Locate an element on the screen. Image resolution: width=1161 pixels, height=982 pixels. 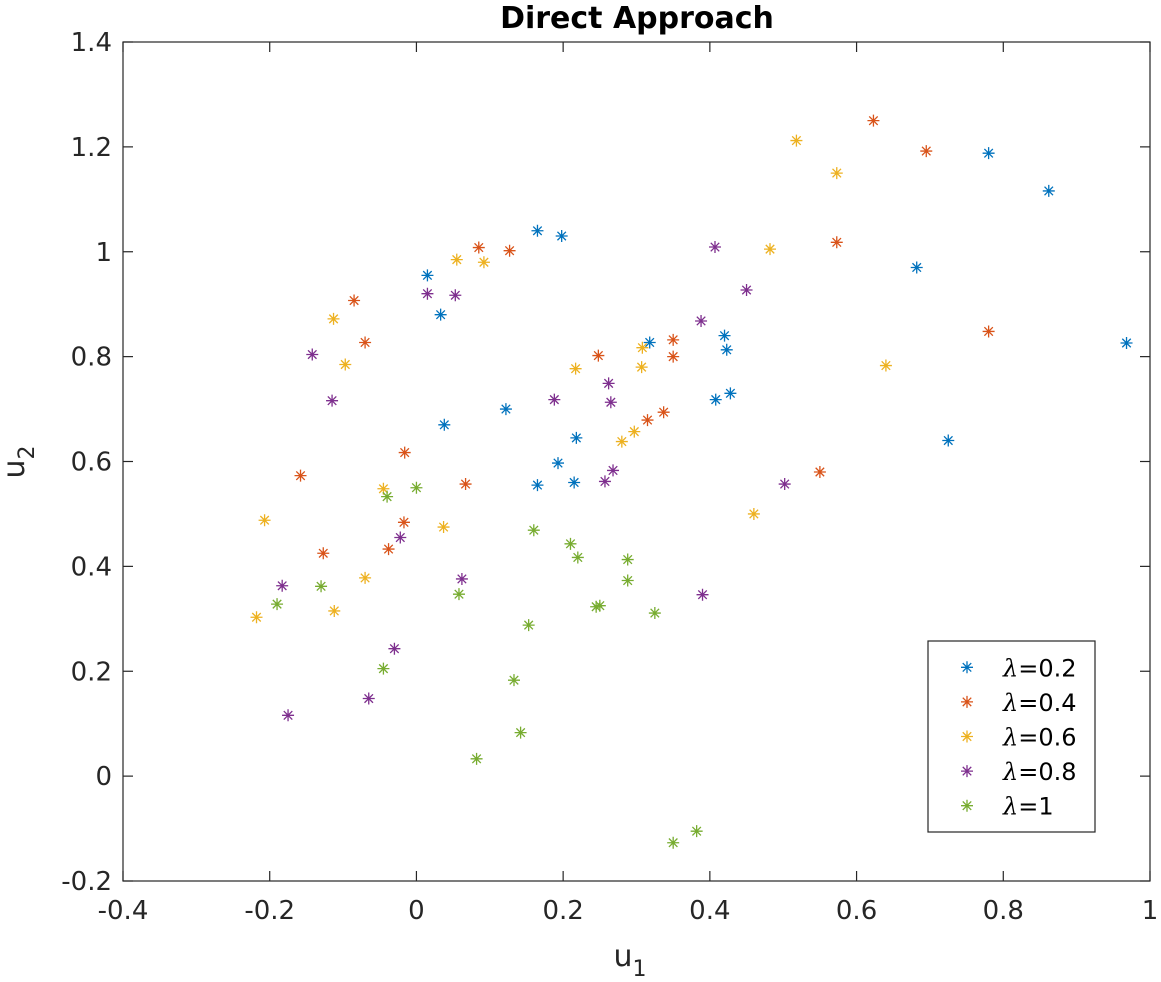
x-tick-label: 0.4 is located at coordinates (709, 911).